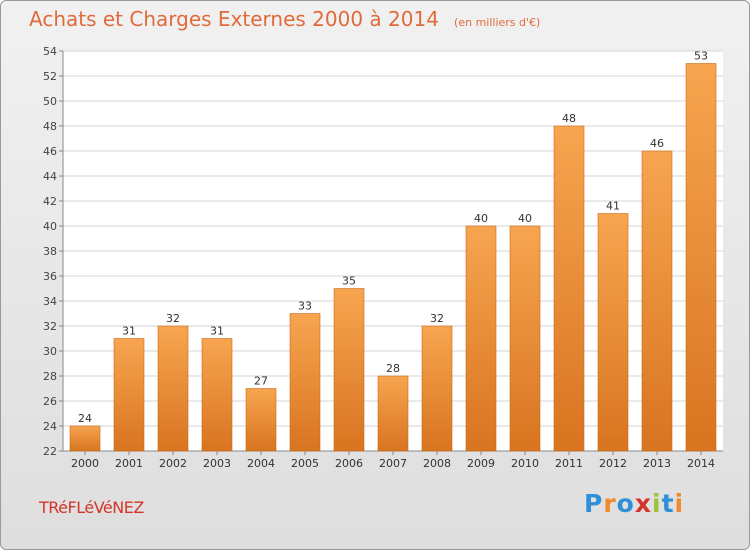 The height and width of the screenshot is (550, 750). Describe the element at coordinates (50, 401) in the screenshot. I see `y-tick-label: 26` at that location.